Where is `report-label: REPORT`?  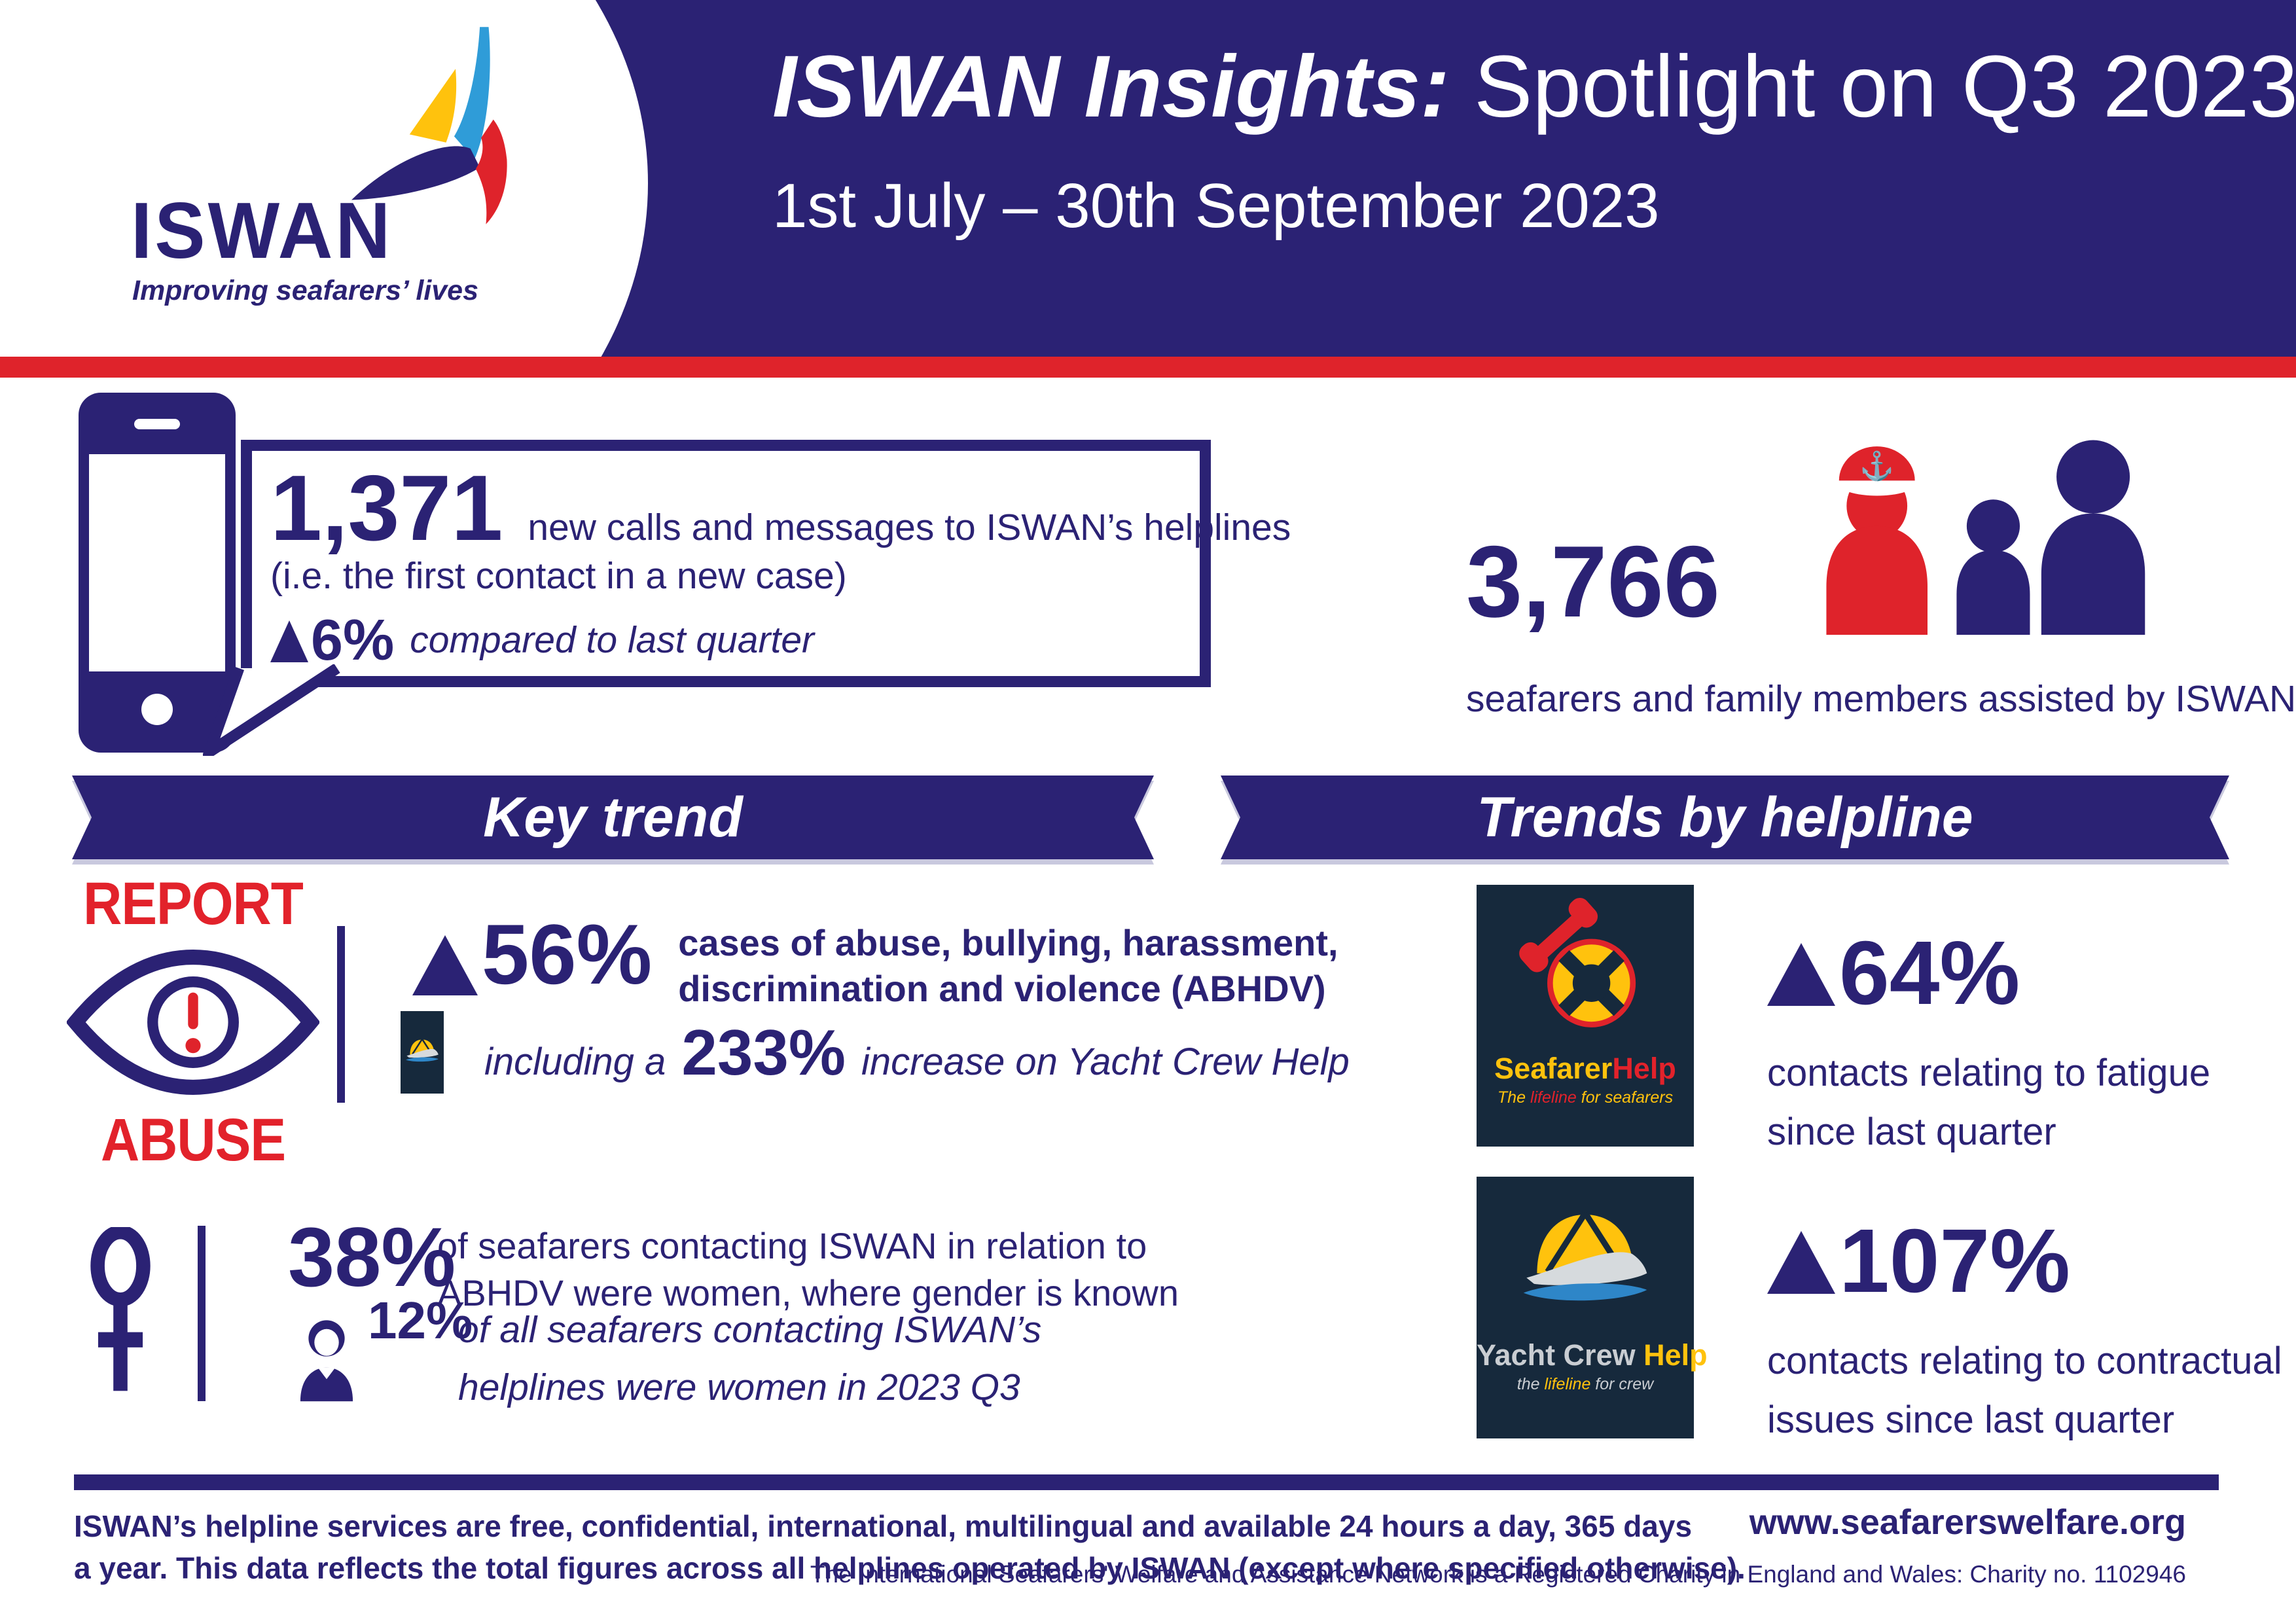
report-label: REPORT is located at coordinates (193, 904).